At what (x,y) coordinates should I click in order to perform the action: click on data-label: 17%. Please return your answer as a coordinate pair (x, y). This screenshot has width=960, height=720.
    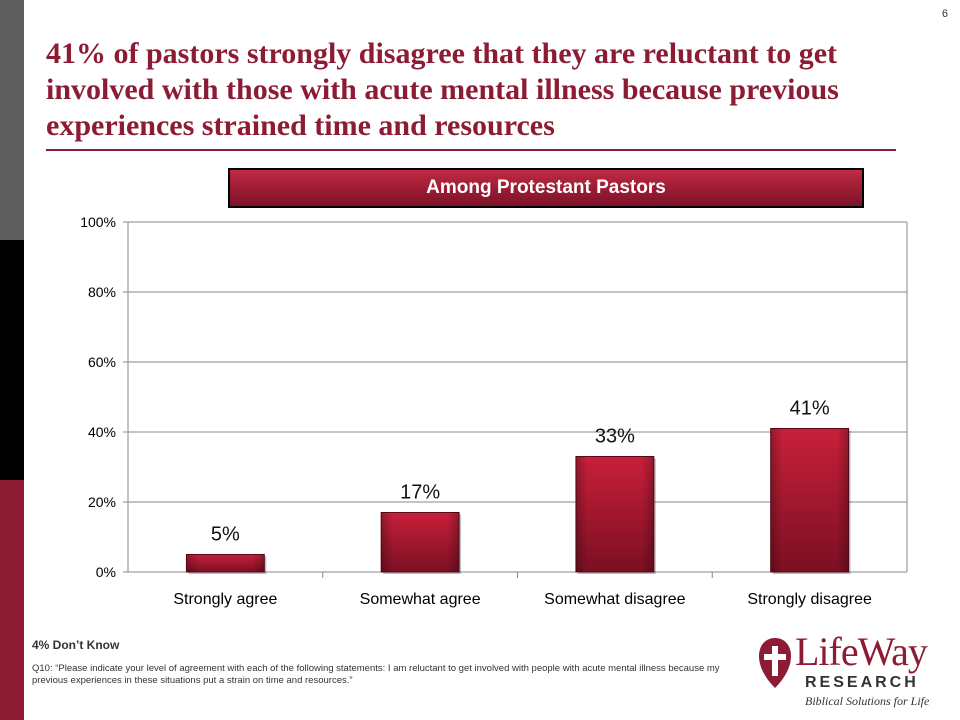
    Looking at the image, I should click on (420, 493).